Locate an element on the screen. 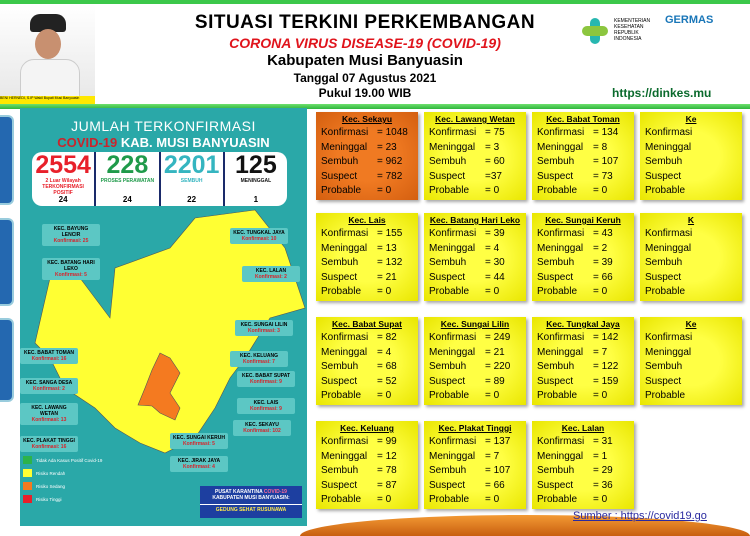 This screenshot has height=536, width=750. stat-value: = 4 is located at coordinates (384, 352).